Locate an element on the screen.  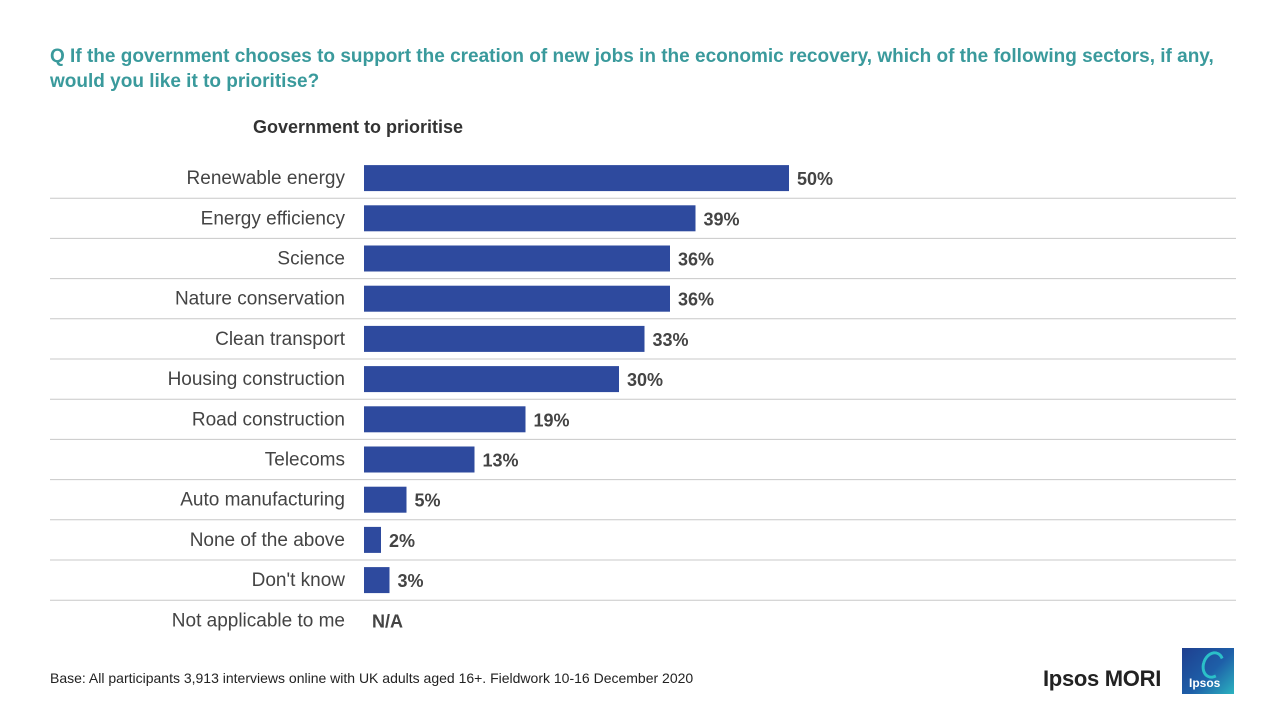
chart-title: Government to prioritise is located at coordinates (358, 127).